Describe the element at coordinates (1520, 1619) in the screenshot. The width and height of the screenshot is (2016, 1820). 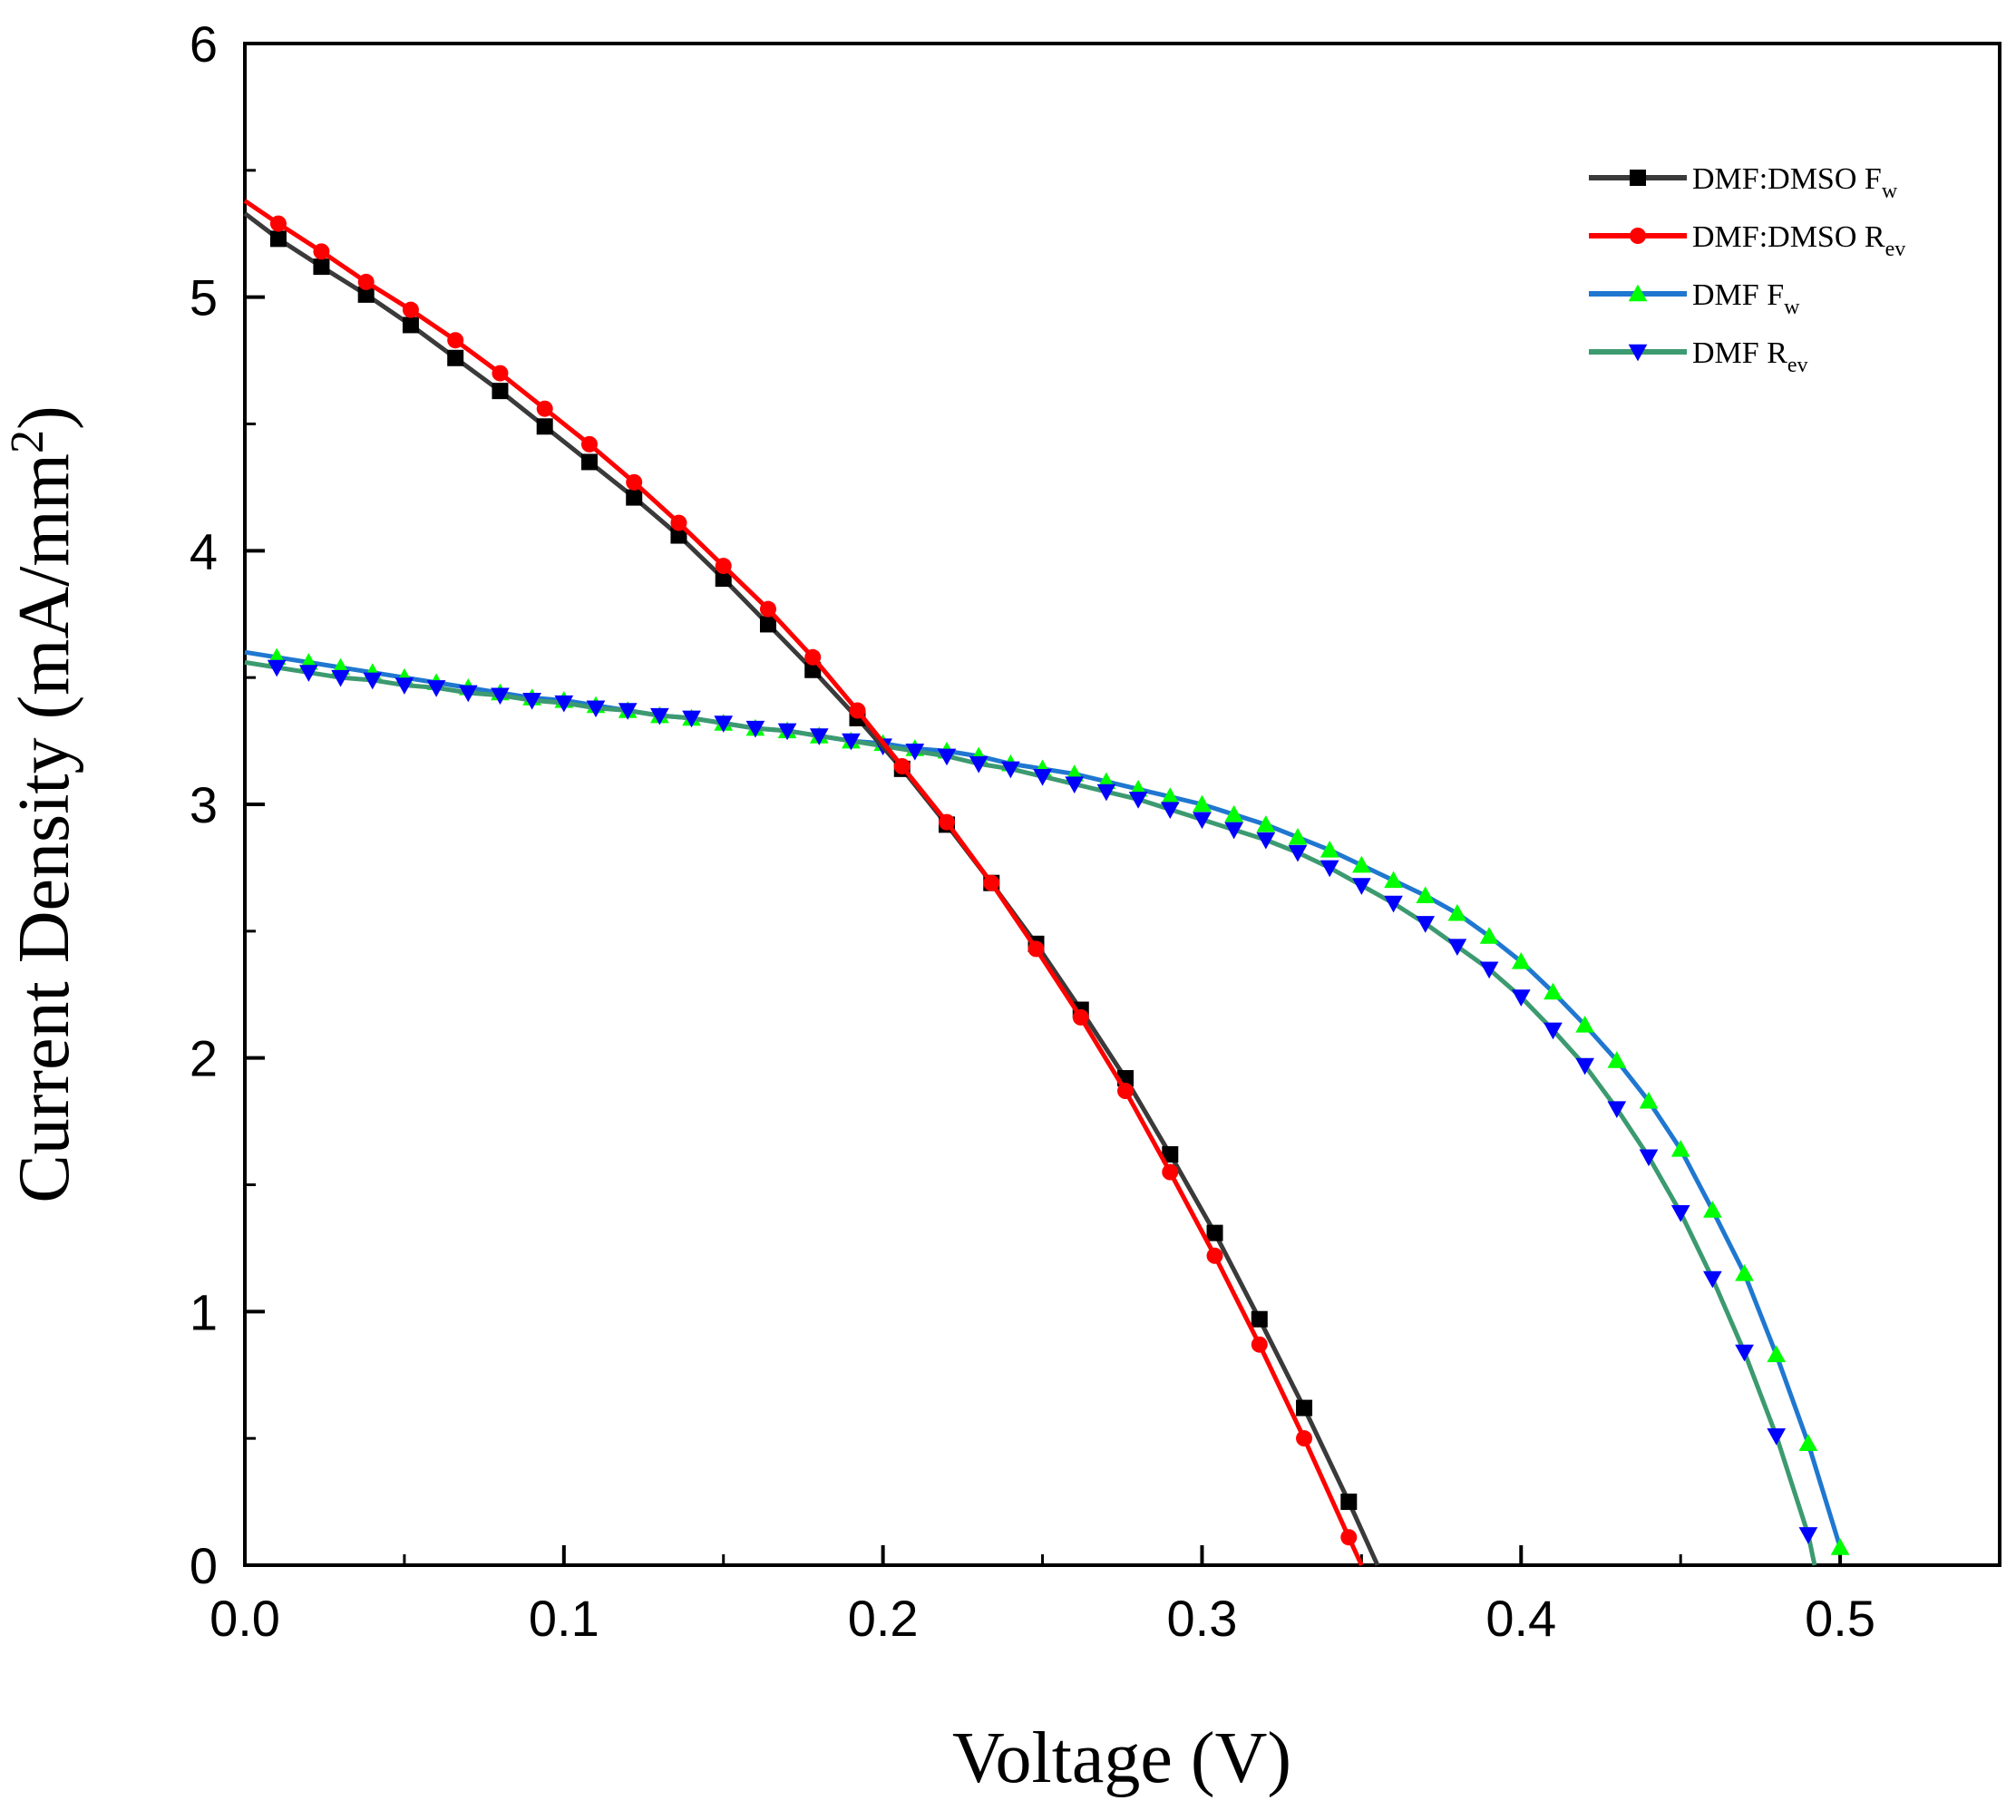
I see `x-tick-label: 0.4` at that location.